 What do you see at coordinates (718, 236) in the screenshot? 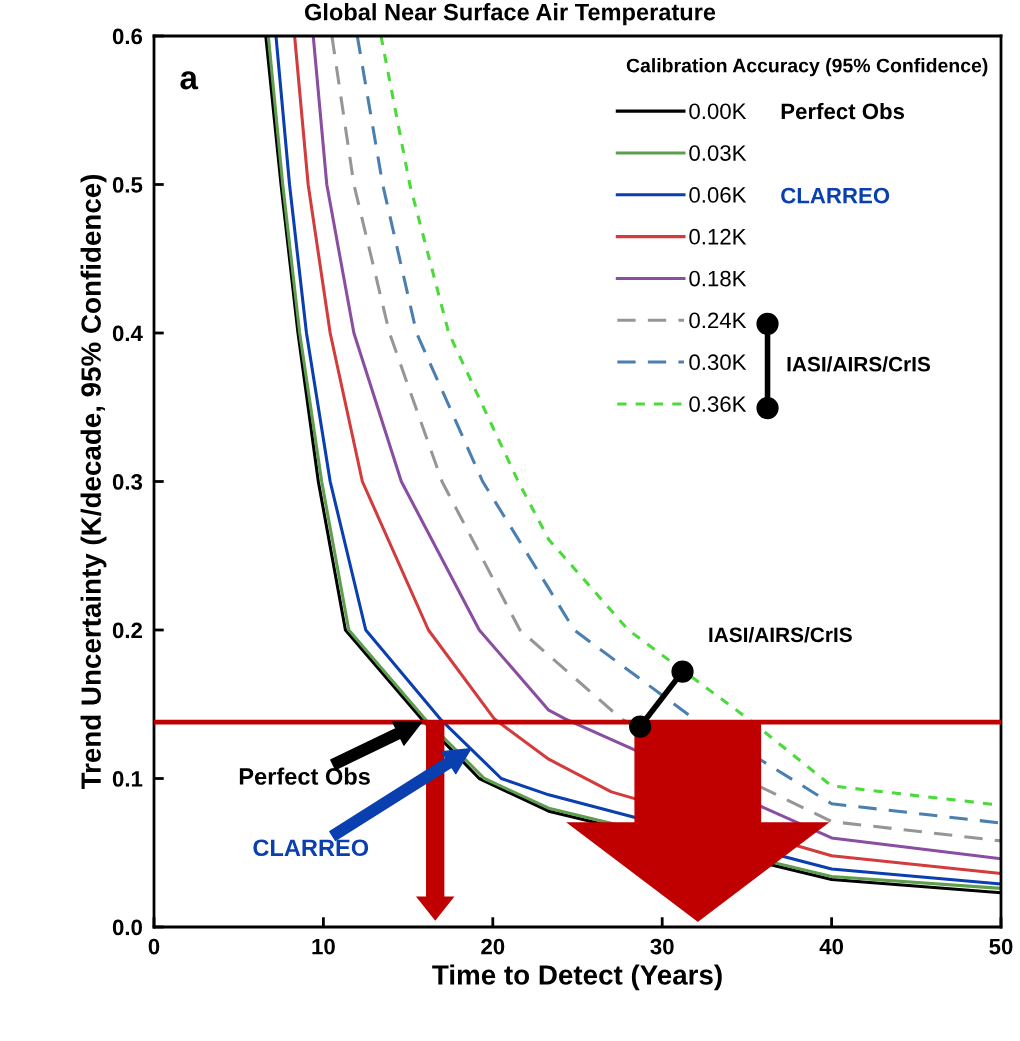
I see `legend-label: 0.12K` at bounding box center [718, 236].